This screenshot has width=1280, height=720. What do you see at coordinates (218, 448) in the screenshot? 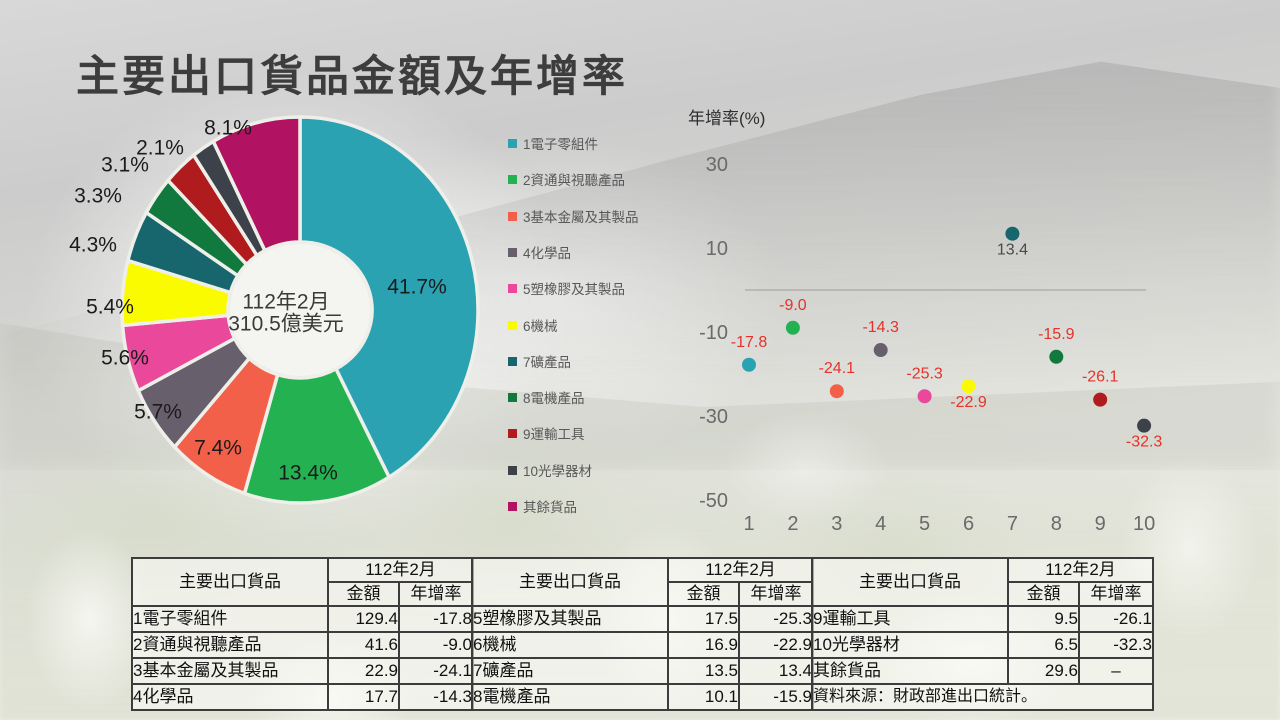
I see `donut-slice-label-3: 7.4%` at bounding box center [218, 448].